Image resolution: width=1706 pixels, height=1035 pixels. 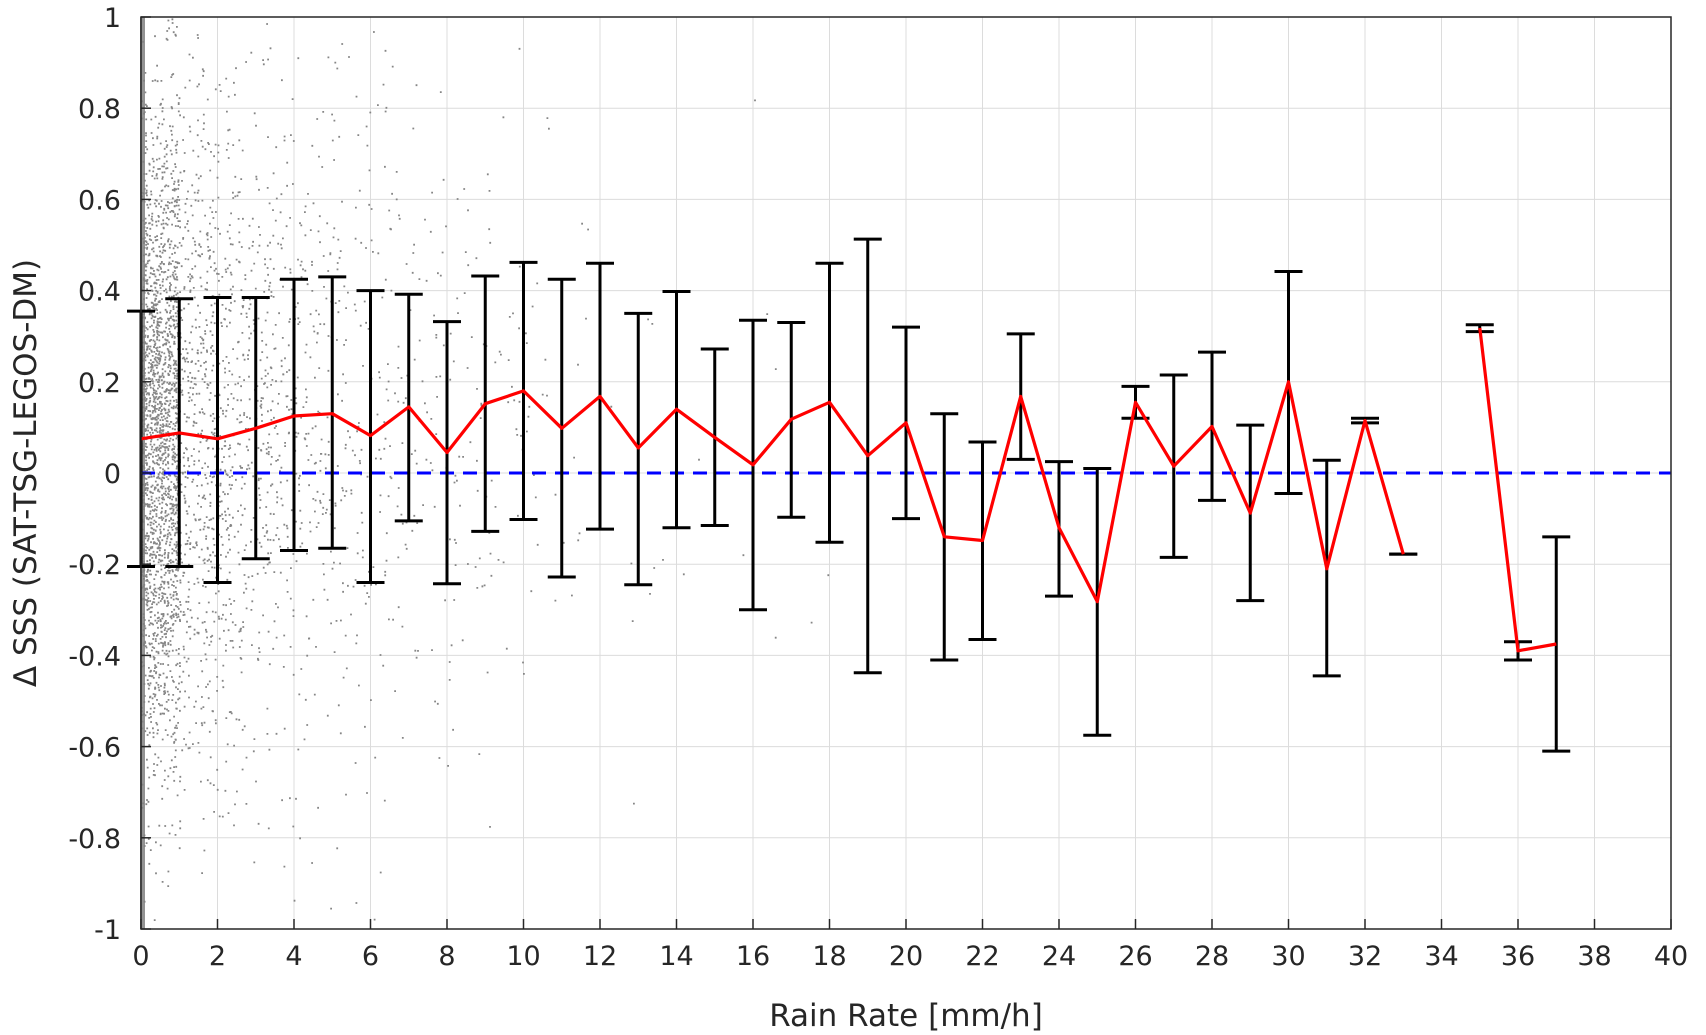 What do you see at coordinates (982, 956) in the screenshot?
I see `x-tick-label: 22` at bounding box center [982, 956].